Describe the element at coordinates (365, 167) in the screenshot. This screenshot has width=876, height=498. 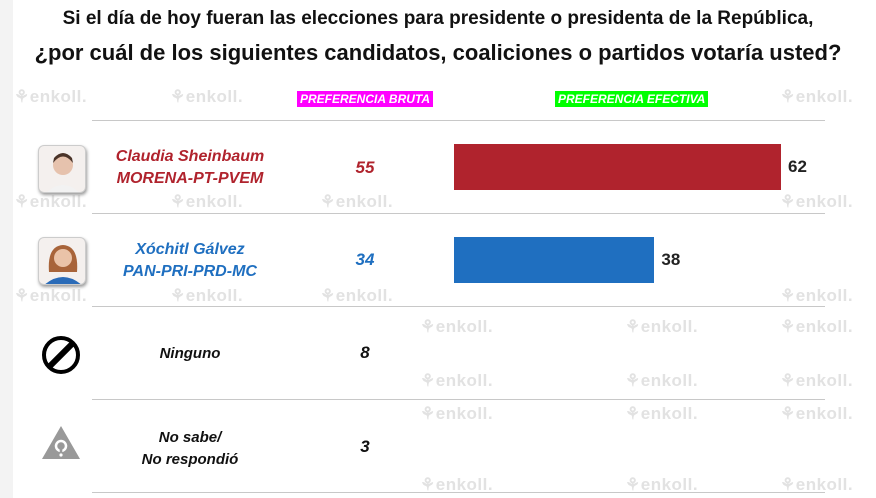
I see `bruta-value: 55` at that location.